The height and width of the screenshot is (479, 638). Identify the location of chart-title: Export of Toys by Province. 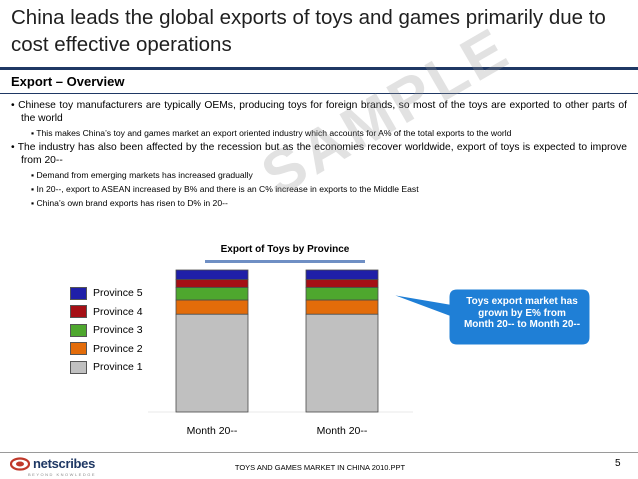
(285, 249).